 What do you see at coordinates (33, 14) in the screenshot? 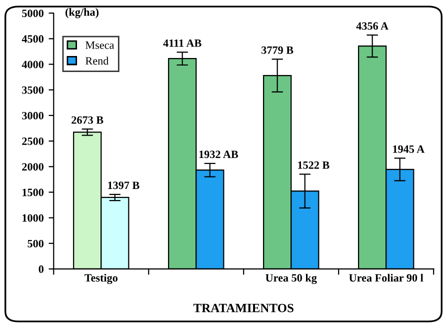
I see `y-tick-label: 5000` at bounding box center [33, 14].